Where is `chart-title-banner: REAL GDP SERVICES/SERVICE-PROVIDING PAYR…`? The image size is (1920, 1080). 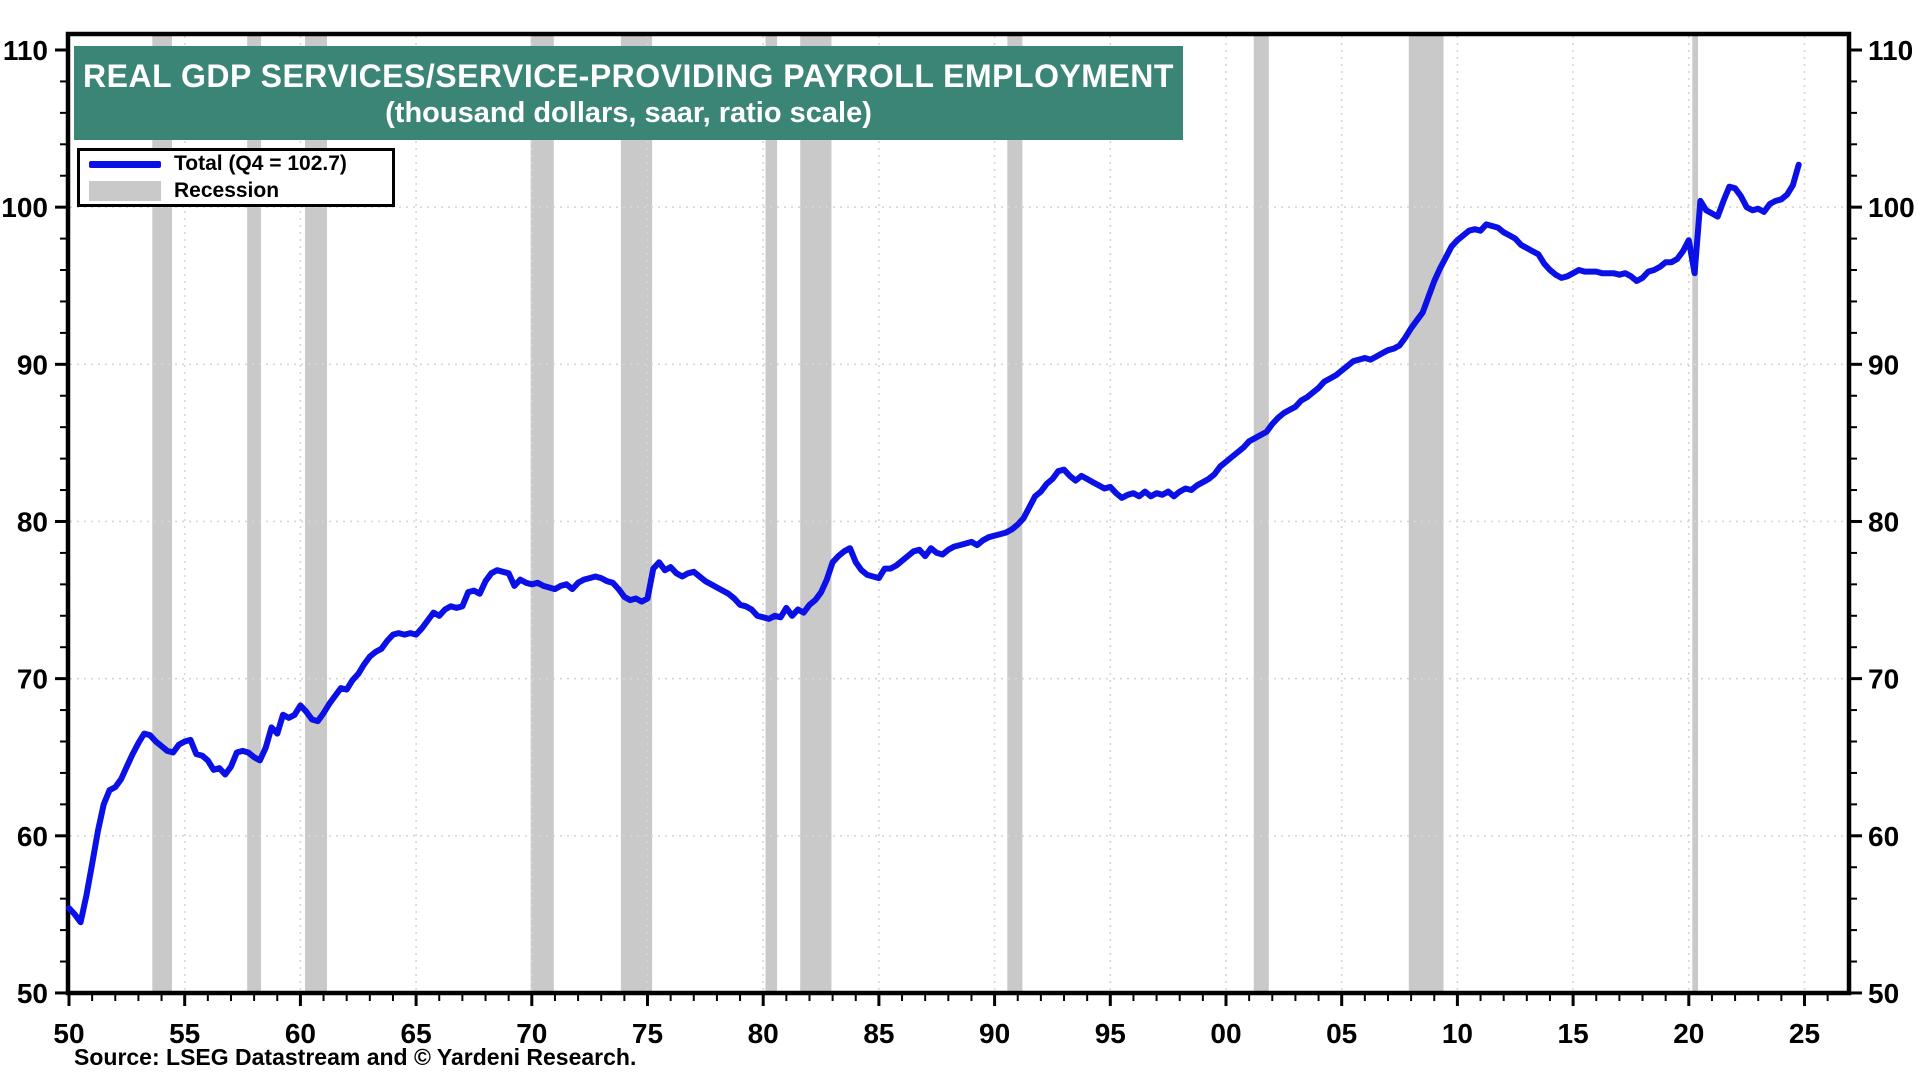
chart-title-banner: REAL GDP SERVICES/SERVICE-PROVIDING PAYR… is located at coordinates (628, 93).